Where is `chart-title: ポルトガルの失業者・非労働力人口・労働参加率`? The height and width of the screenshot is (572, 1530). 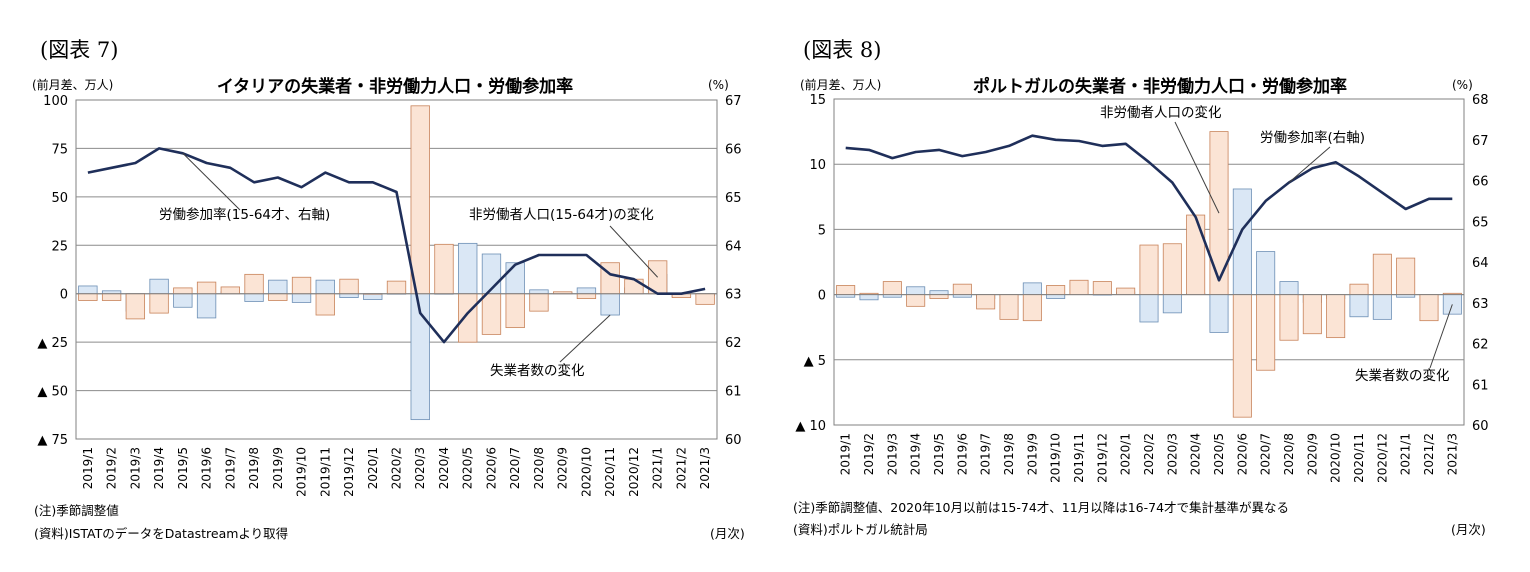 chart-title: ポルトガルの失業者・非労働力人口・労働参加率 is located at coordinates (1160, 86).